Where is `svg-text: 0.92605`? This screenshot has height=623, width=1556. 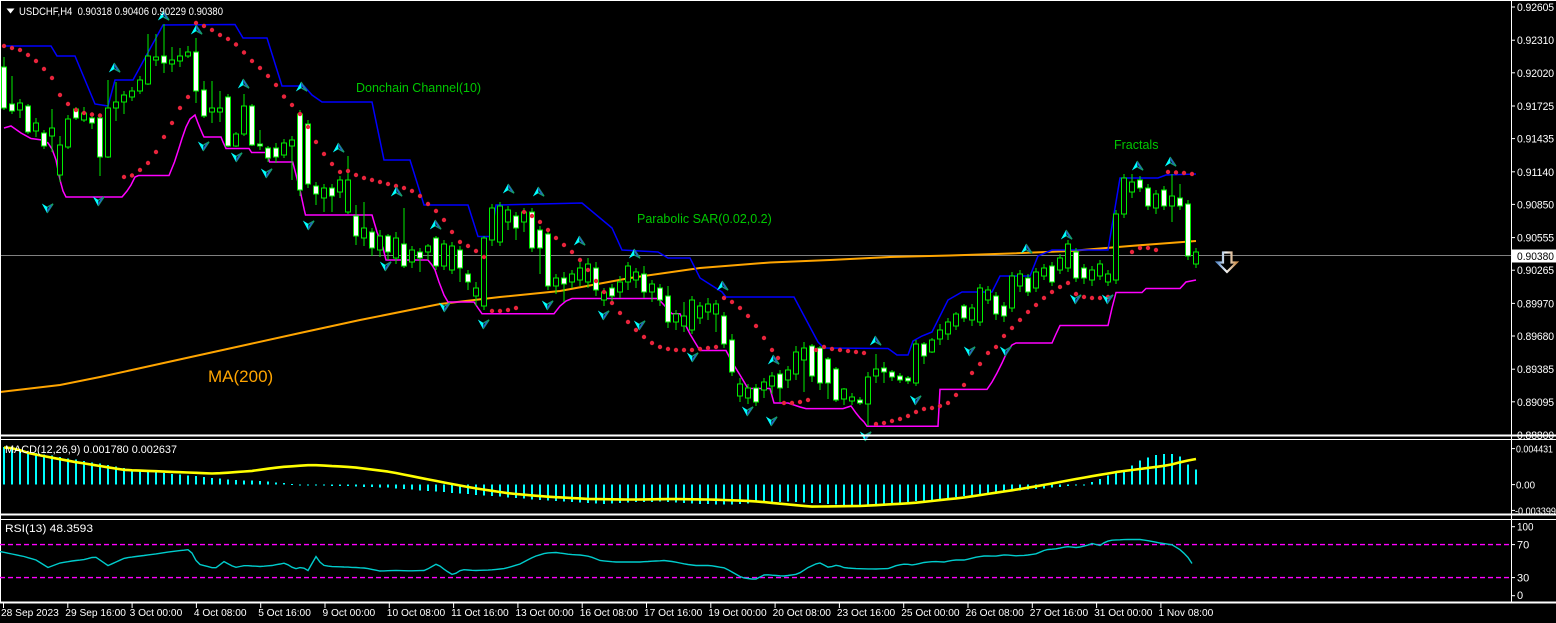 svg-text: 0.92605 is located at coordinates (1535, 8).